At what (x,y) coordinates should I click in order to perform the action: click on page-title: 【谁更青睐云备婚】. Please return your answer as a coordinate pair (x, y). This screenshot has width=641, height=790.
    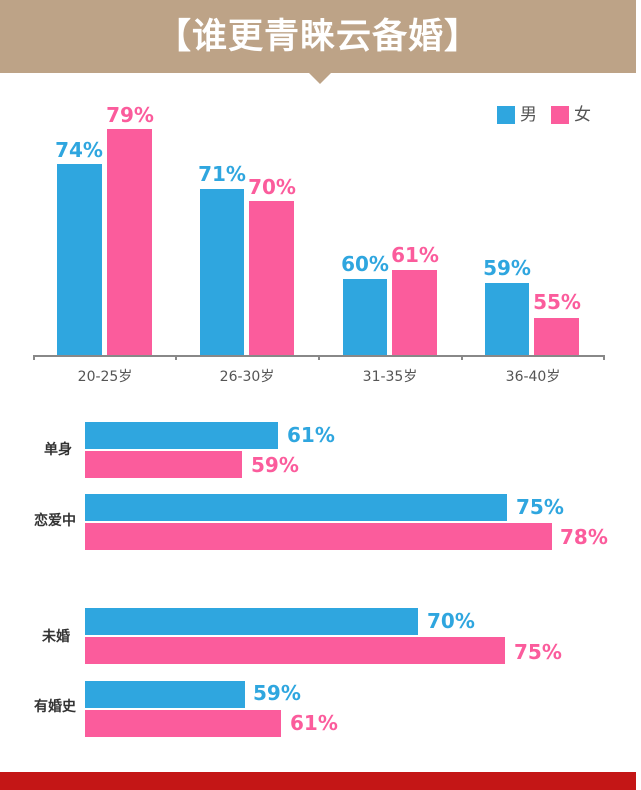
    Looking at the image, I should click on (317, 37).